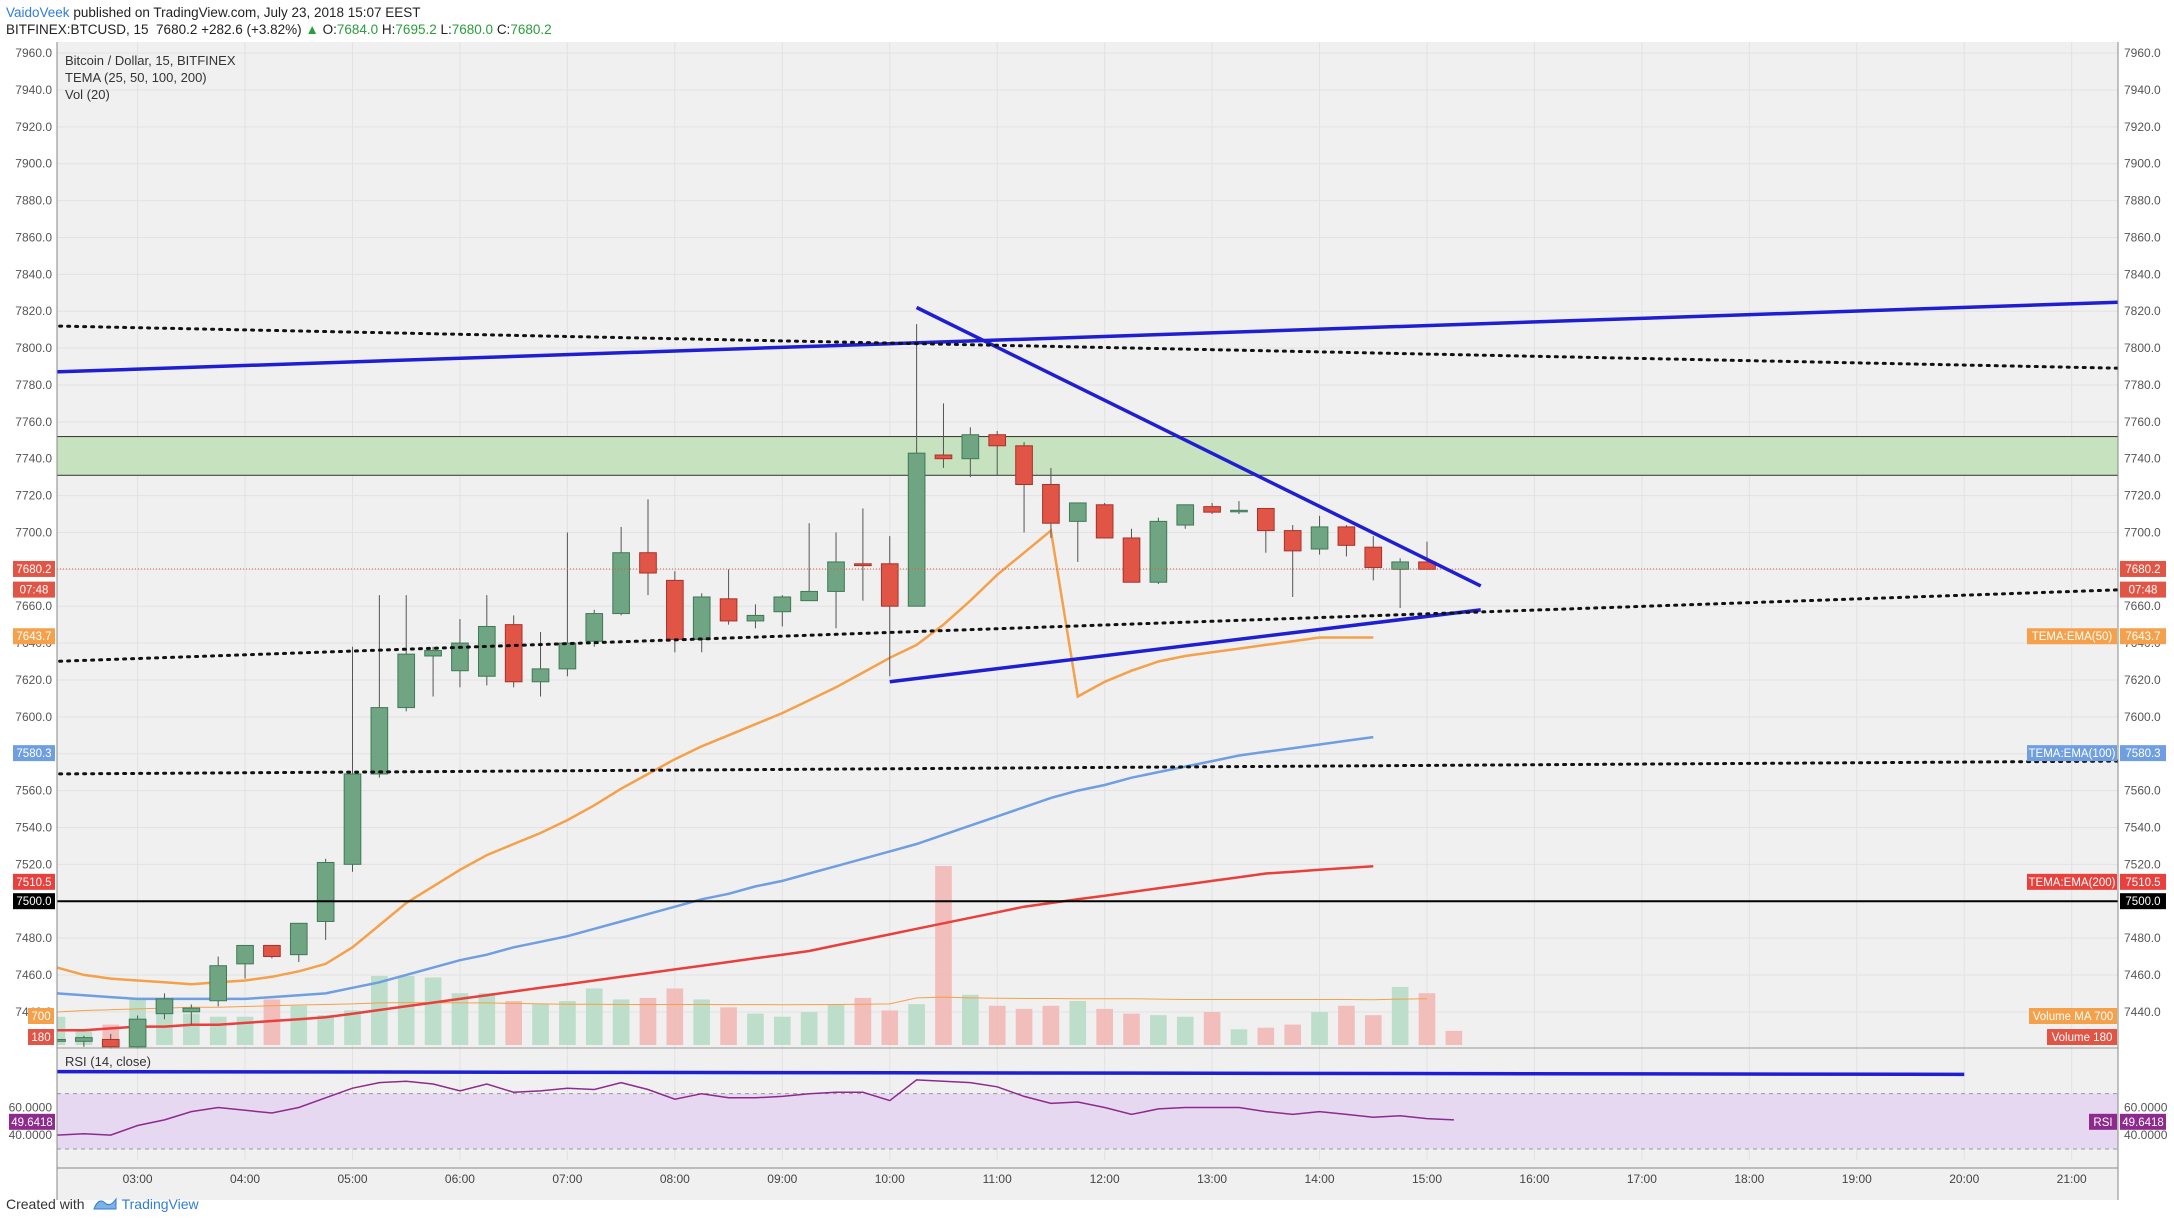 The height and width of the screenshot is (1221, 2174). Describe the element at coordinates (33, 348) in the screenshot. I see `y-tick-label-left: 7800.0` at that location.